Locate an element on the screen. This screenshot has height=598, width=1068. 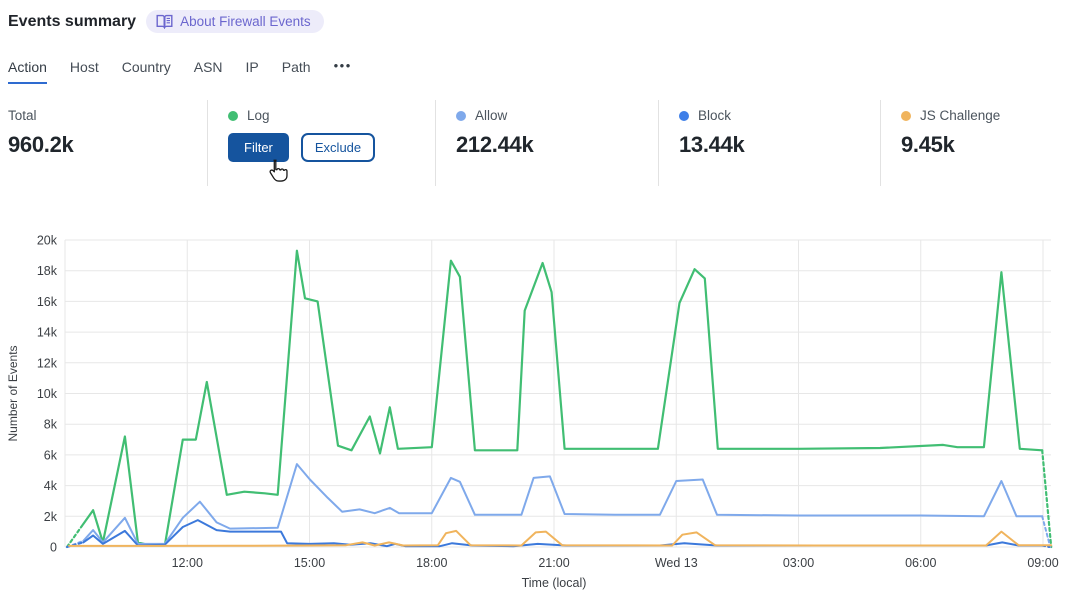
y-tick-label: 12k is located at coordinates (47, 363).